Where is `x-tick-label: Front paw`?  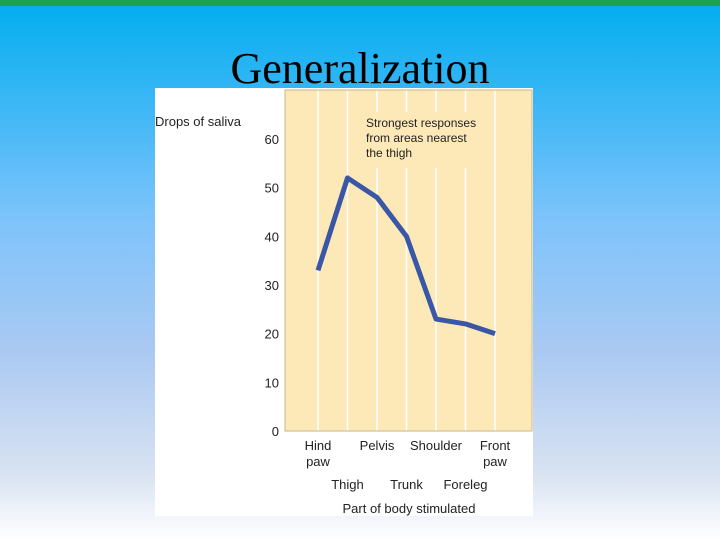
x-tick-label: Front paw is located at coordinates (495, 453).